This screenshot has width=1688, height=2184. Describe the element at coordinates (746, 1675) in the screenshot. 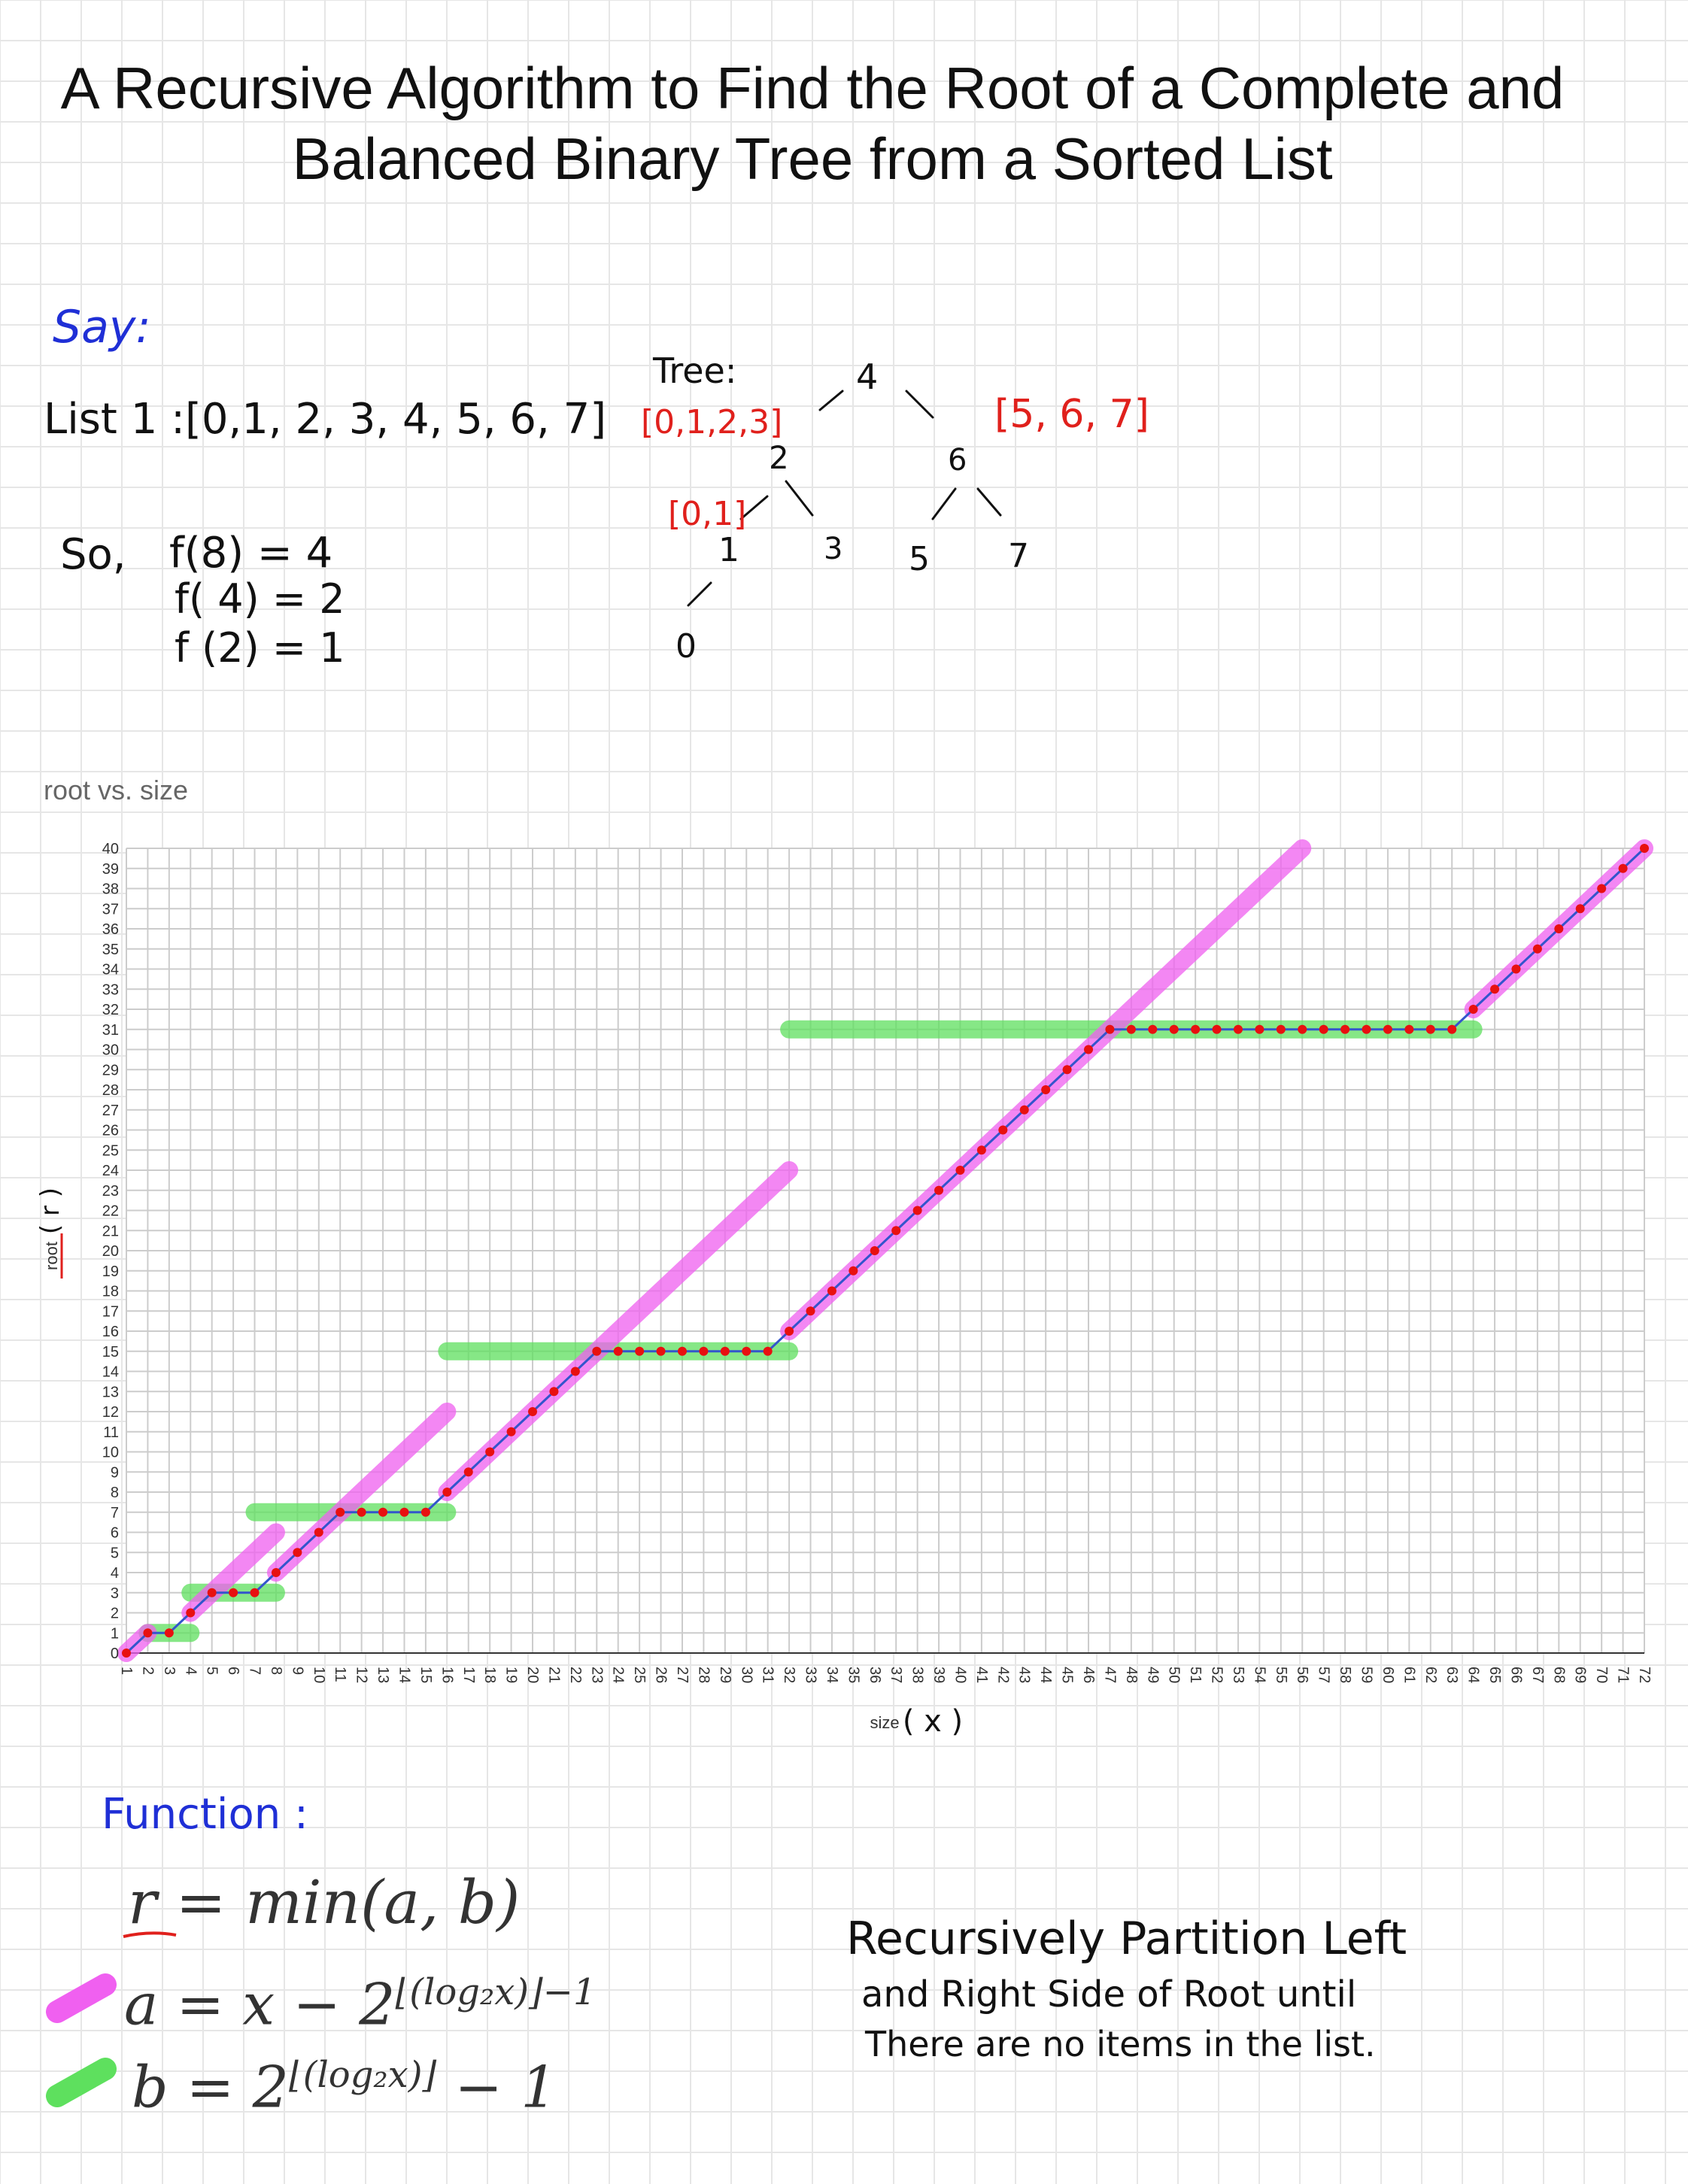

I see `x-tick-label: 30` at that location.